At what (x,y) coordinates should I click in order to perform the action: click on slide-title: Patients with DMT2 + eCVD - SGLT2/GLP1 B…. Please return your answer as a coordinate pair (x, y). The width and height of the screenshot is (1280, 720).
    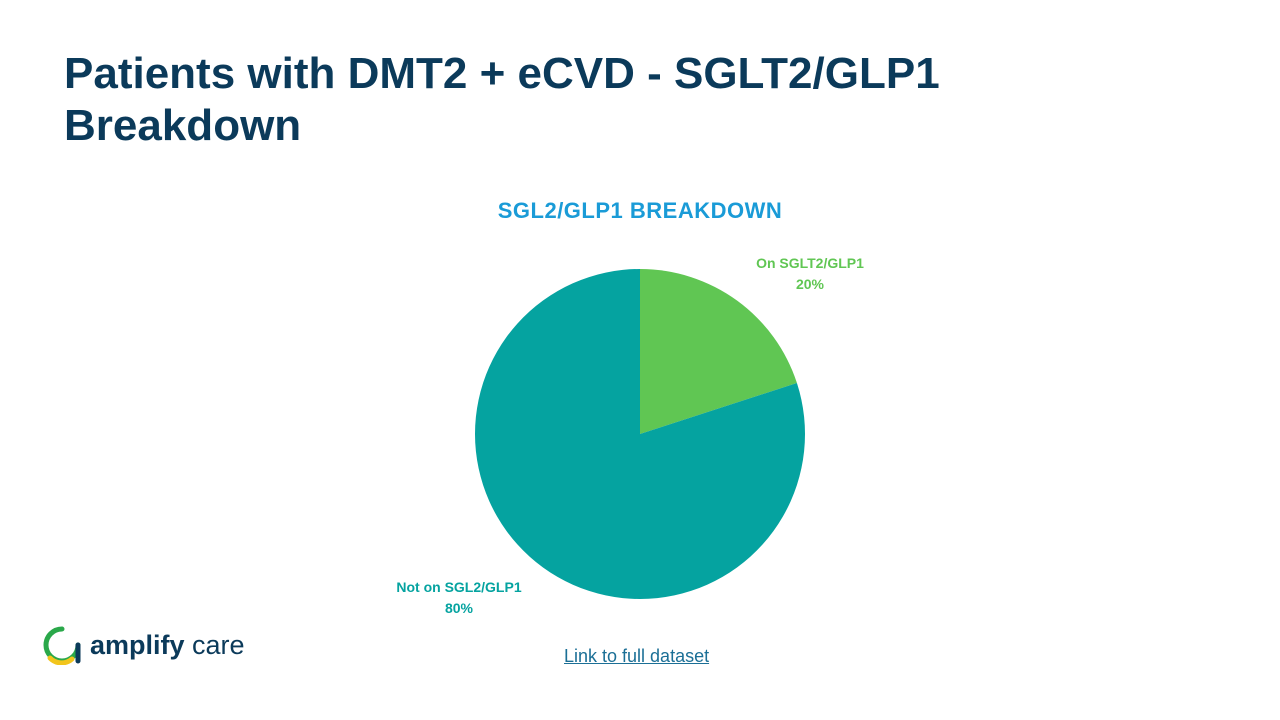
    Looking at the image, I should click on (502, 99).